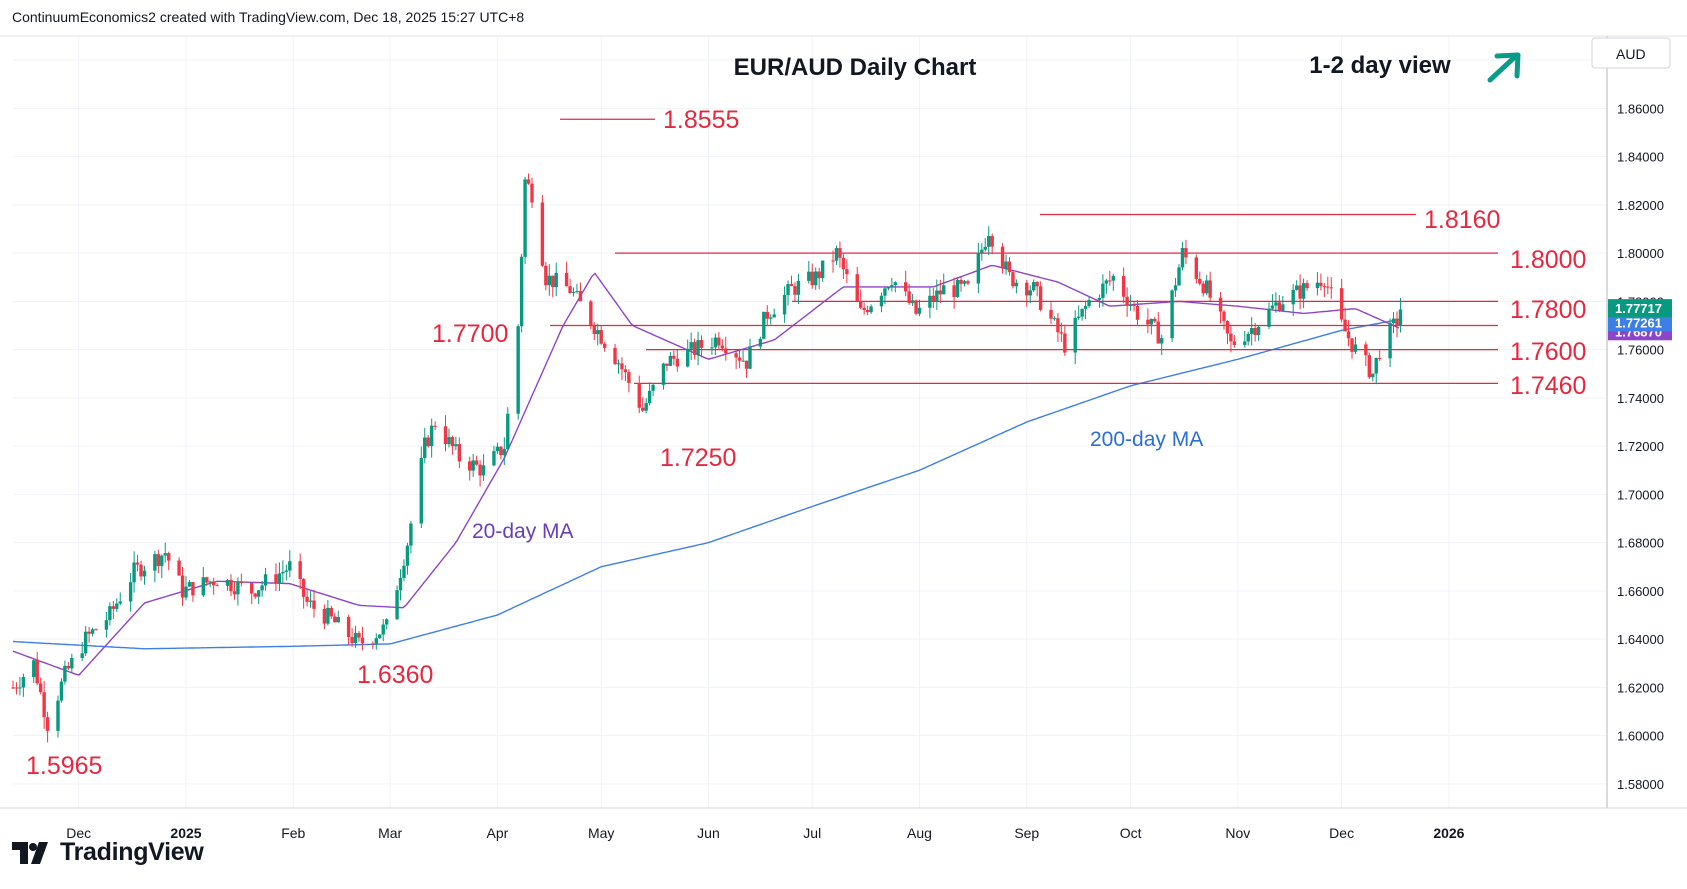 The width and height of the screenshot is (1687, 889). Describe the element at coordinates (1237, 833) in the screenshot. I see `time-tick-label: Nov` at that location.